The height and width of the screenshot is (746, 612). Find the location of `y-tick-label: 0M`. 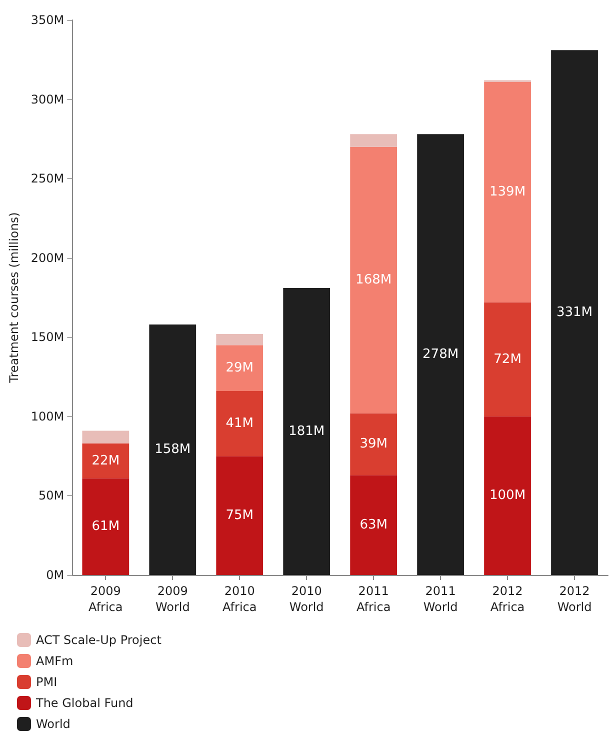

y-tick-label: 0M is located at coordinates (55, 575).